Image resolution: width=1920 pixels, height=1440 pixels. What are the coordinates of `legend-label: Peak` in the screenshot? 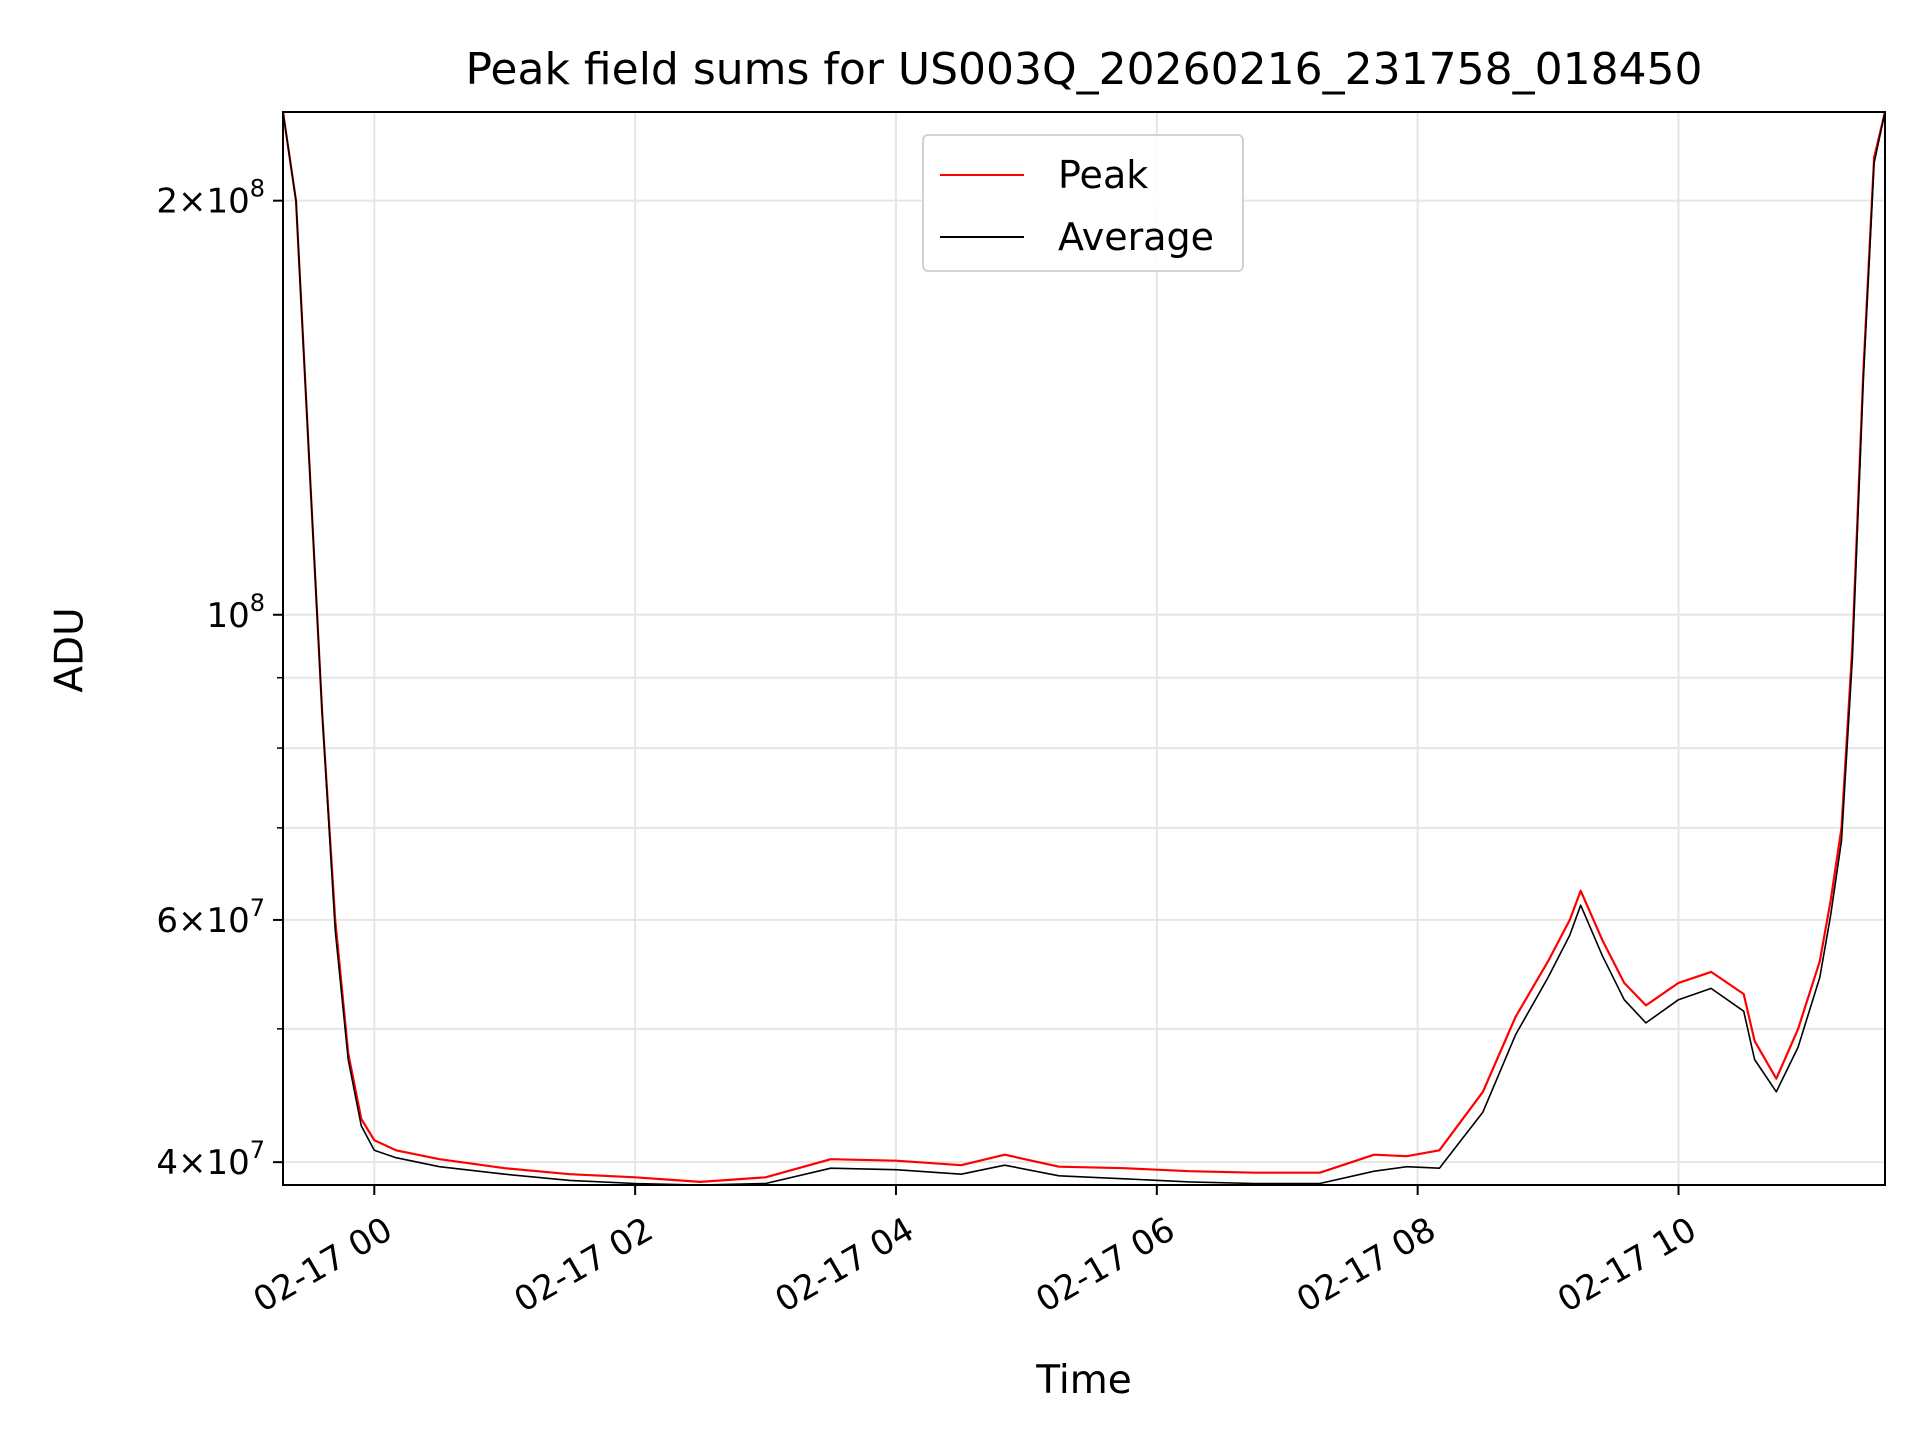 It's located at (1103, 175).